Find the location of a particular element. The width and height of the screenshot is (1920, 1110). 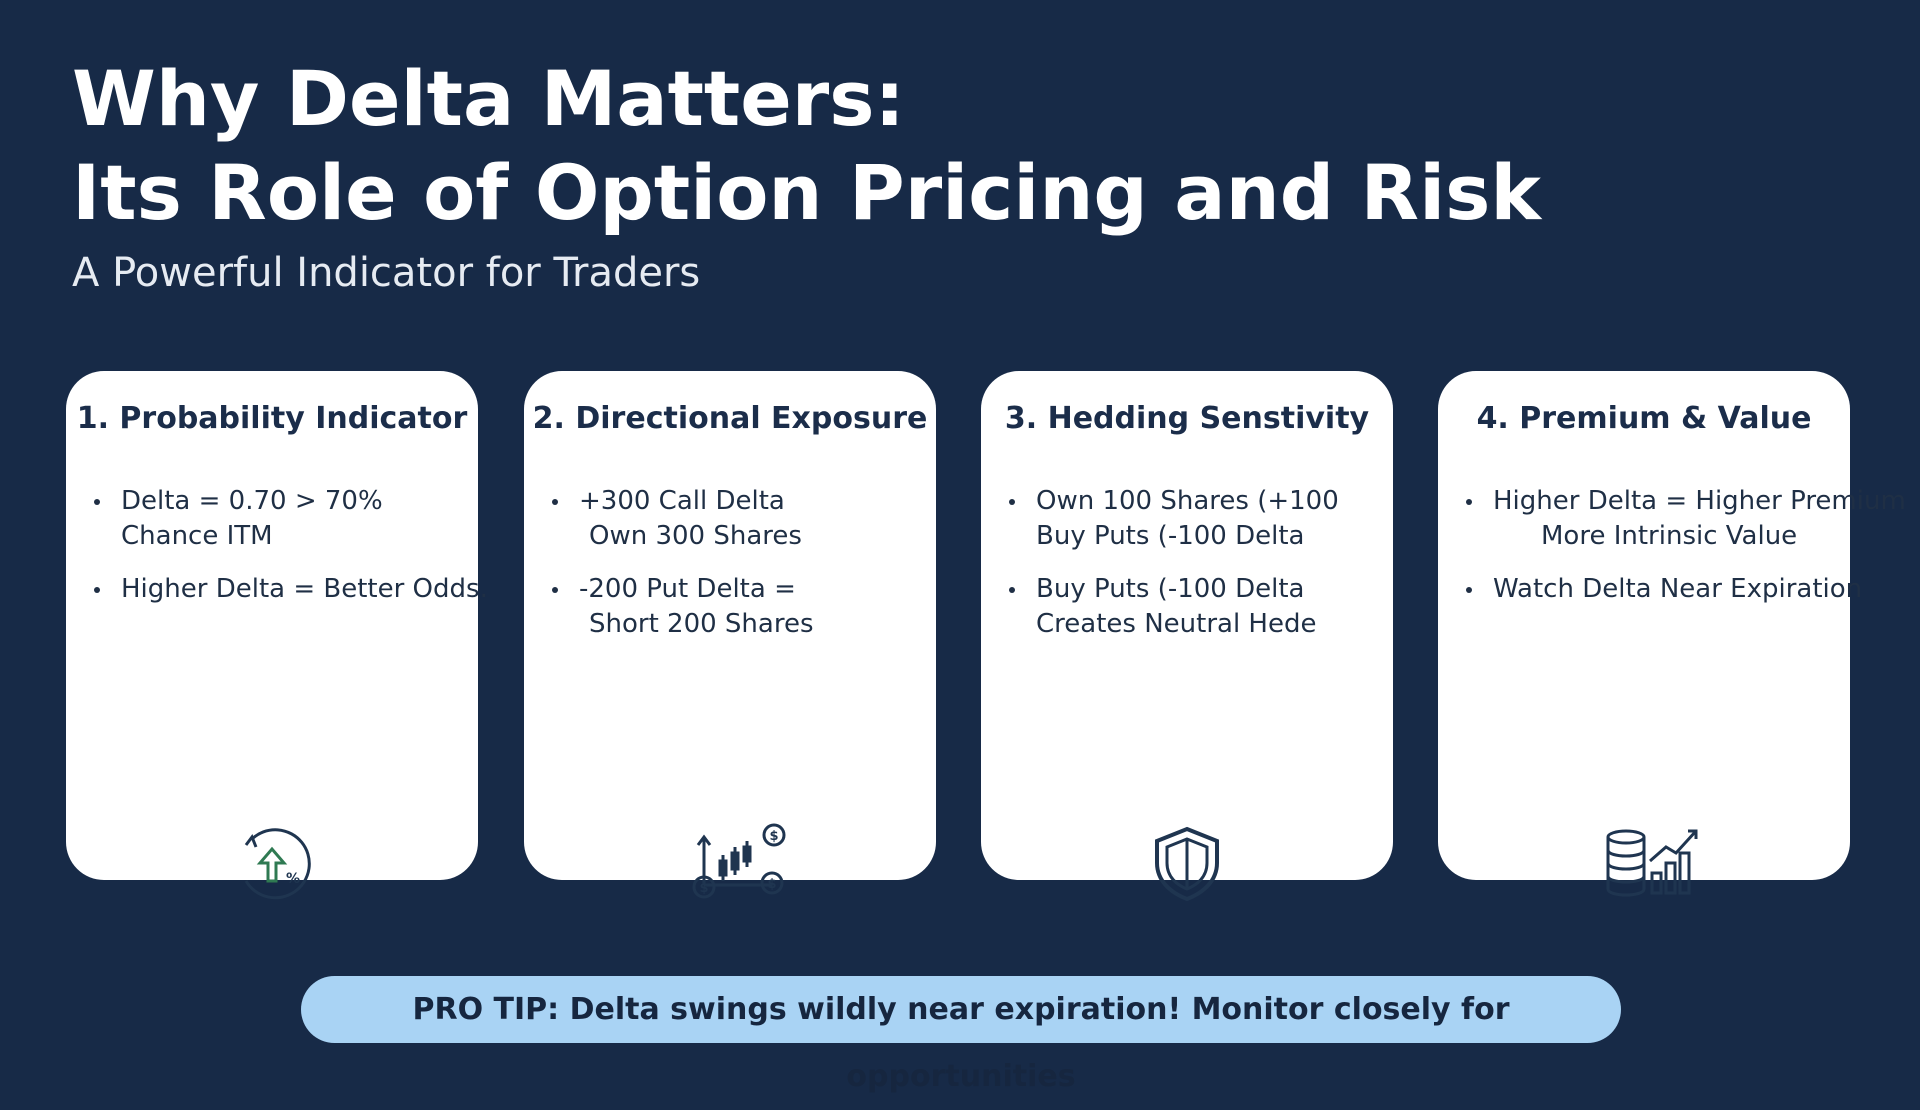

bullet-line: More Intrinsic Value is located at coordinates (1669, 536).